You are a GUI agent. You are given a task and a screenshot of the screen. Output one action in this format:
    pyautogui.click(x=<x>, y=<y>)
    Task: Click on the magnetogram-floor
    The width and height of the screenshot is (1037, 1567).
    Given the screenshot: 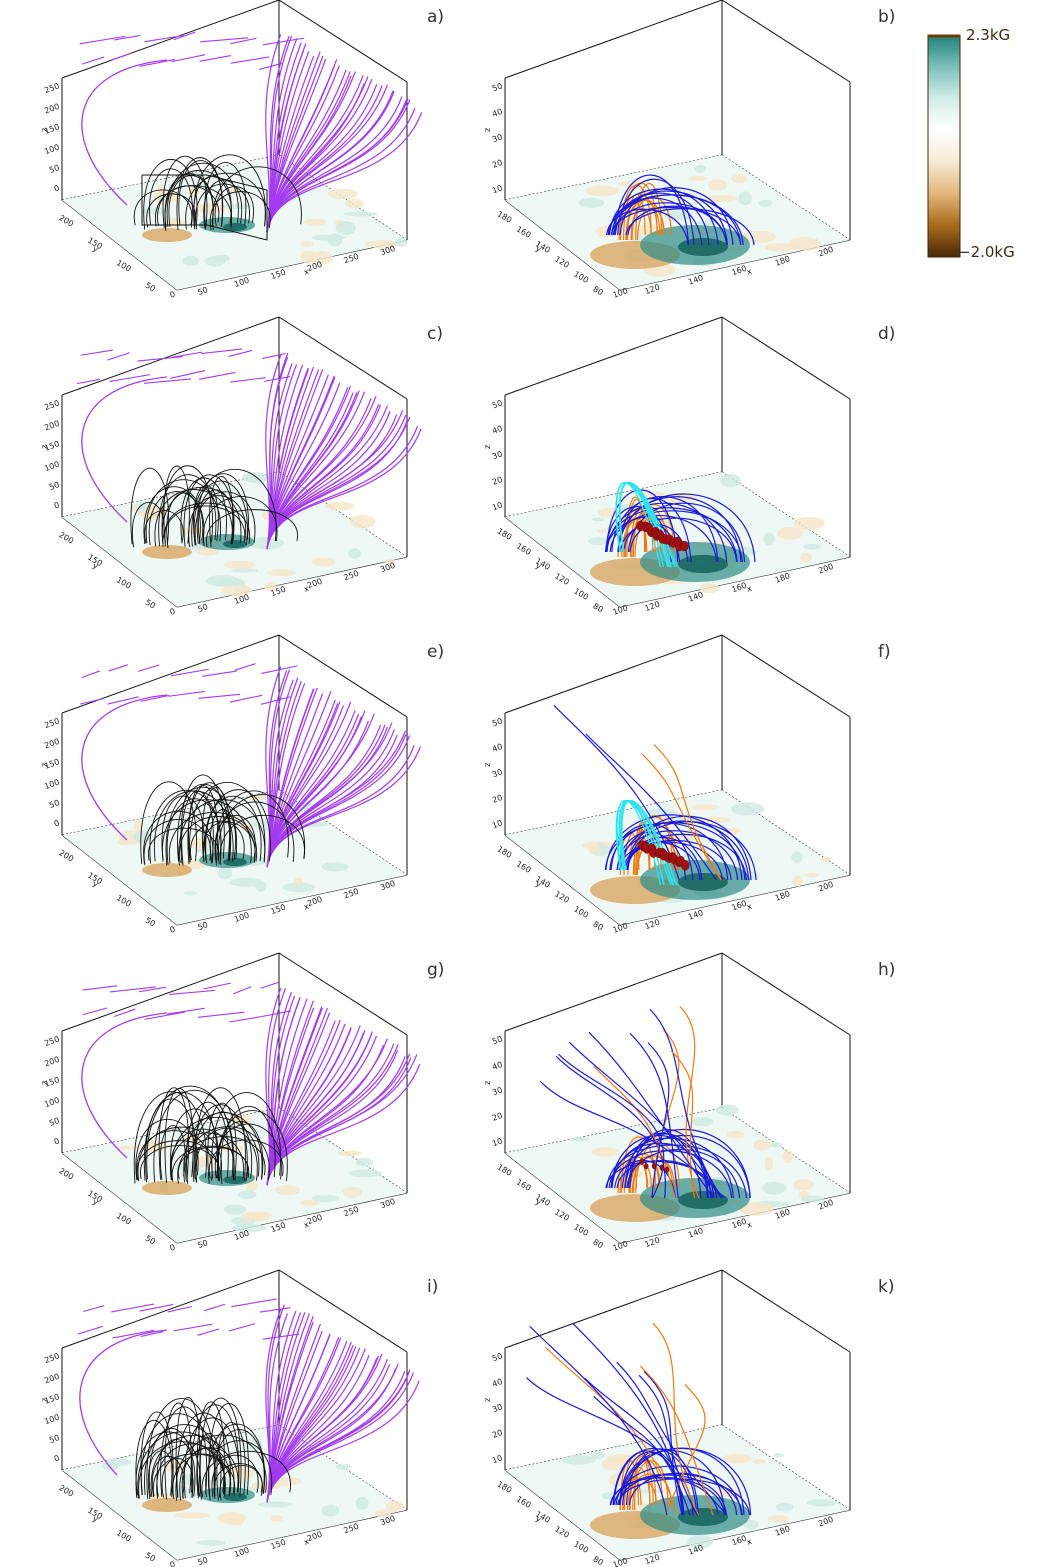 What is the action you would take?
    pyautogui.click(x=677, y=1173)
    